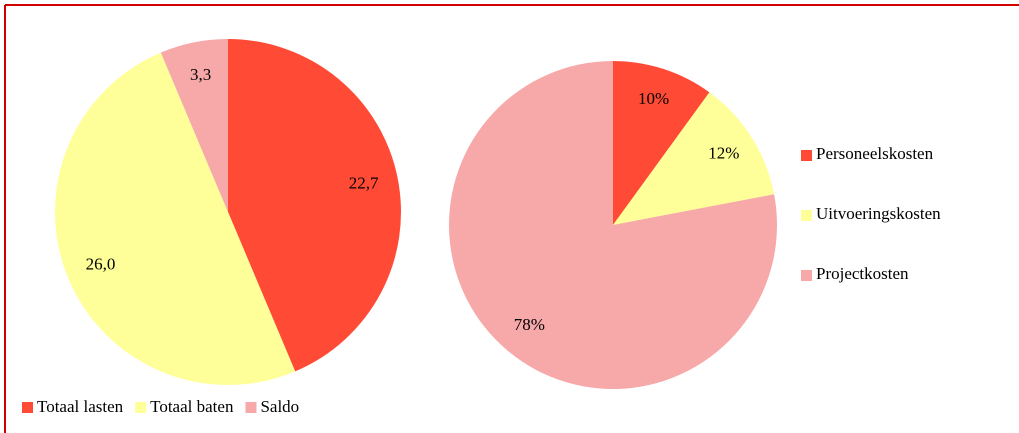  Describe the element at coordinates (101, 264) in the screenshot. I see `data-label: 26,0` at that location.